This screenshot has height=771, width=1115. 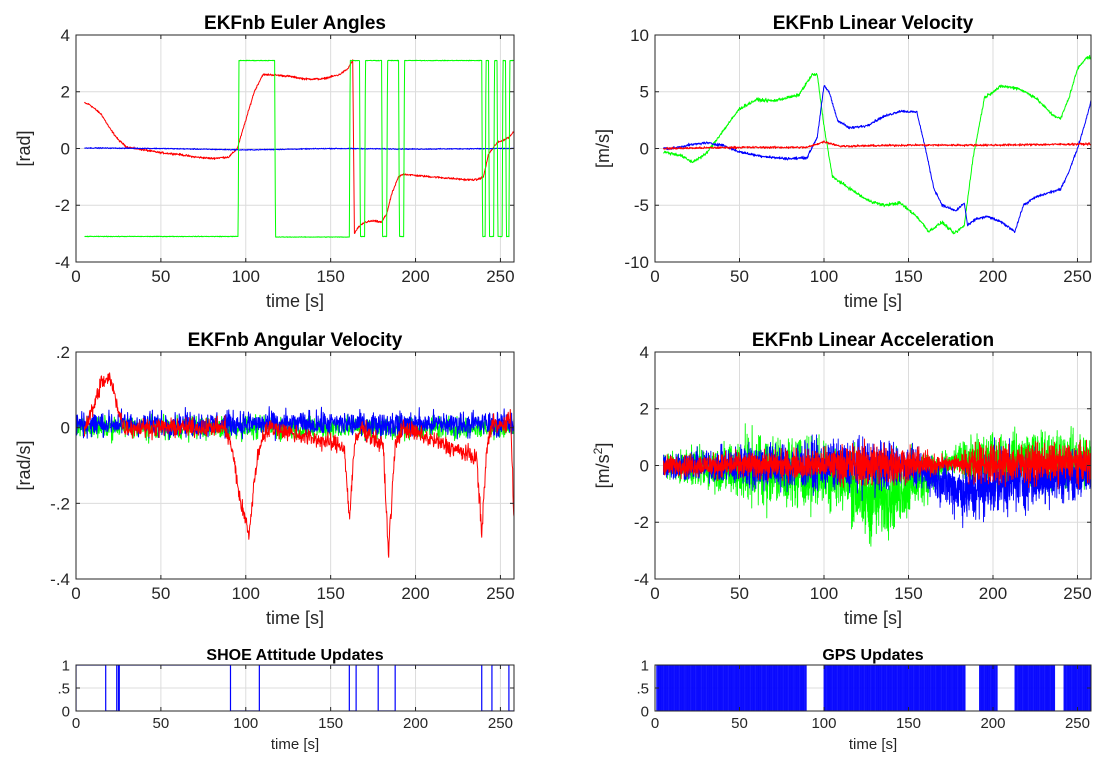 I want to click on axes-box, so click(x=295, y=465).